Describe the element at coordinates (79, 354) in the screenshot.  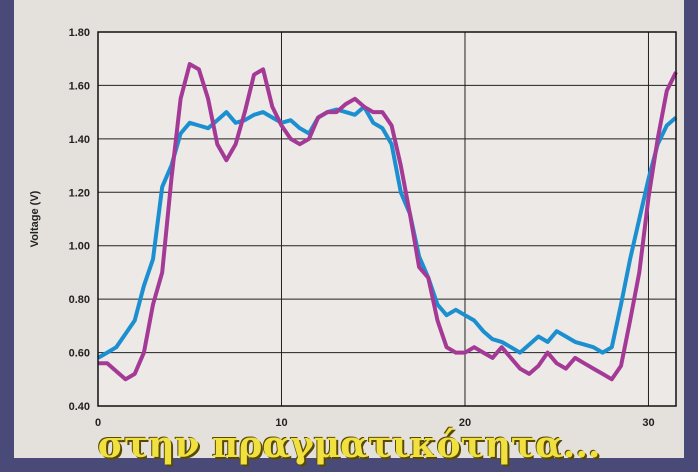
I see `y-tick-label: 0.60` at that location.